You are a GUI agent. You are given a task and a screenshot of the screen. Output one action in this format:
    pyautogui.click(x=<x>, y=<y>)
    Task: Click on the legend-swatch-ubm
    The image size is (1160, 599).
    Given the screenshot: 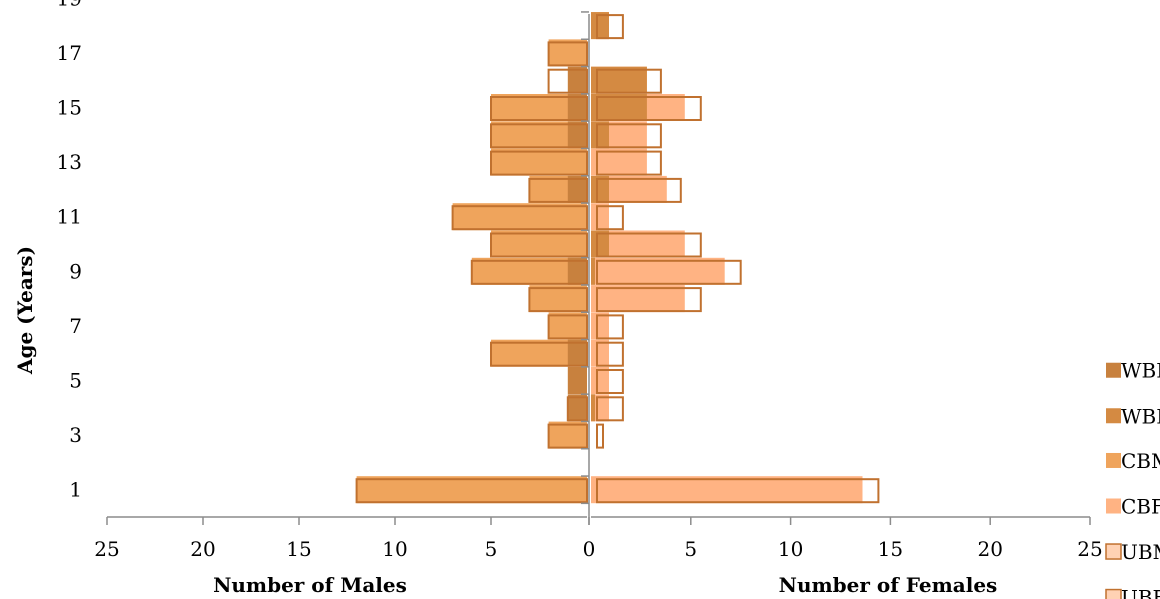 What is the action you would take?
    pyautogui.click(x=1113, y=551)
    